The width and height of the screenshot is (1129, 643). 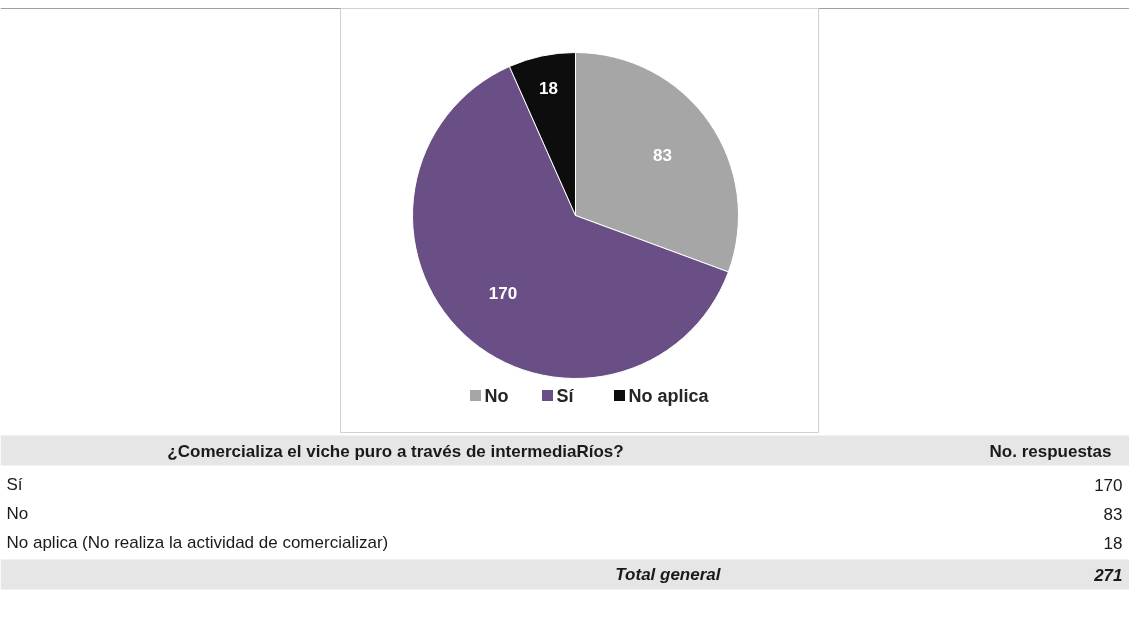 What do you see at coordinates (565, 395) in the screenshot?
I see `legend-label: Sí` at bounding box center [565, 395].